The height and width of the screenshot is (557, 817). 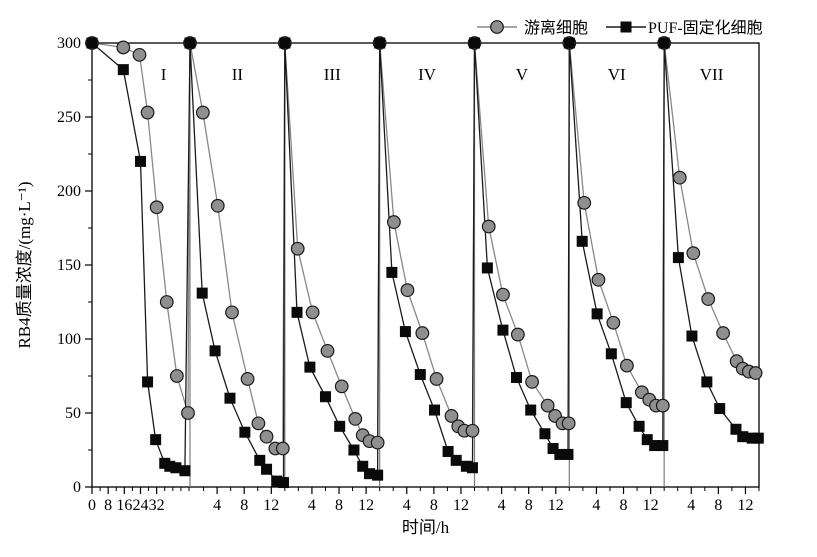 I want to click on x-tick-label: 24, so click(x=140, y=505).